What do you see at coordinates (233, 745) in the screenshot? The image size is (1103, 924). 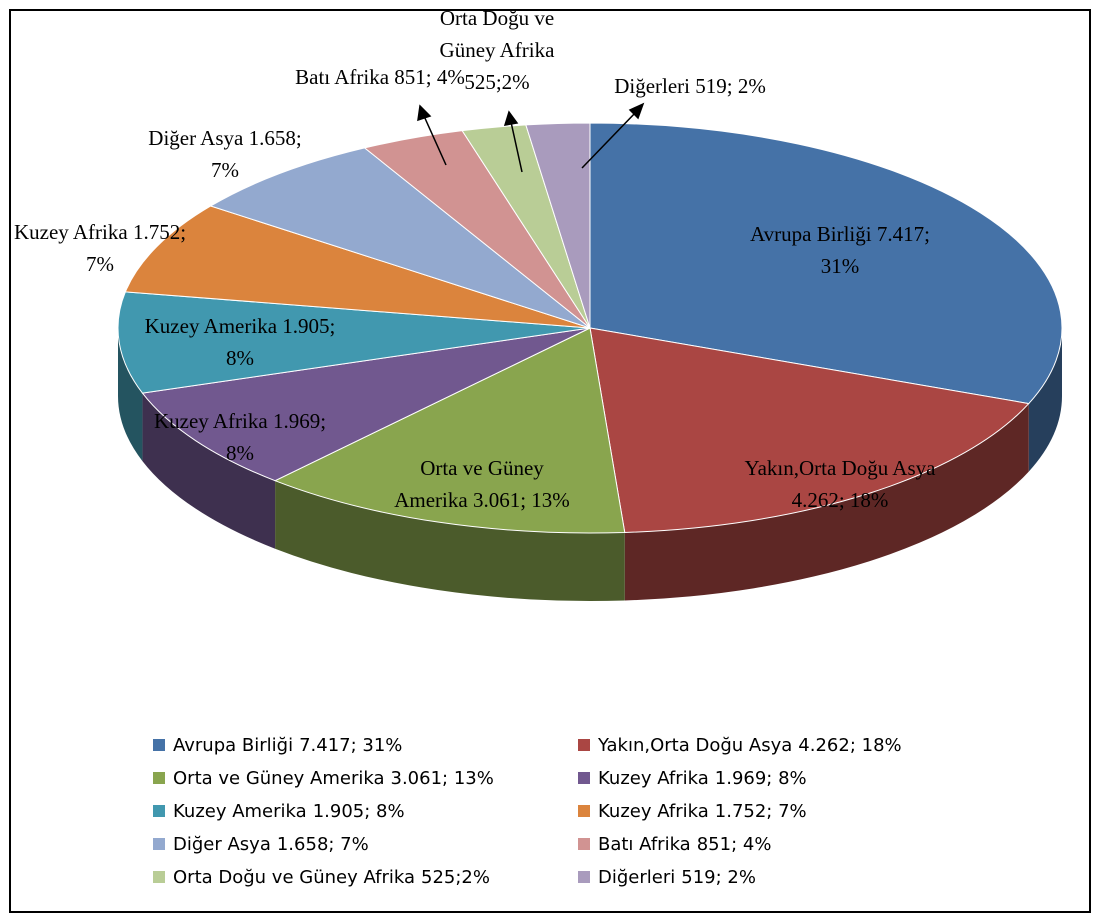 I see `legend-category: Avrupa Birliği` at bounding box center [233, 745].